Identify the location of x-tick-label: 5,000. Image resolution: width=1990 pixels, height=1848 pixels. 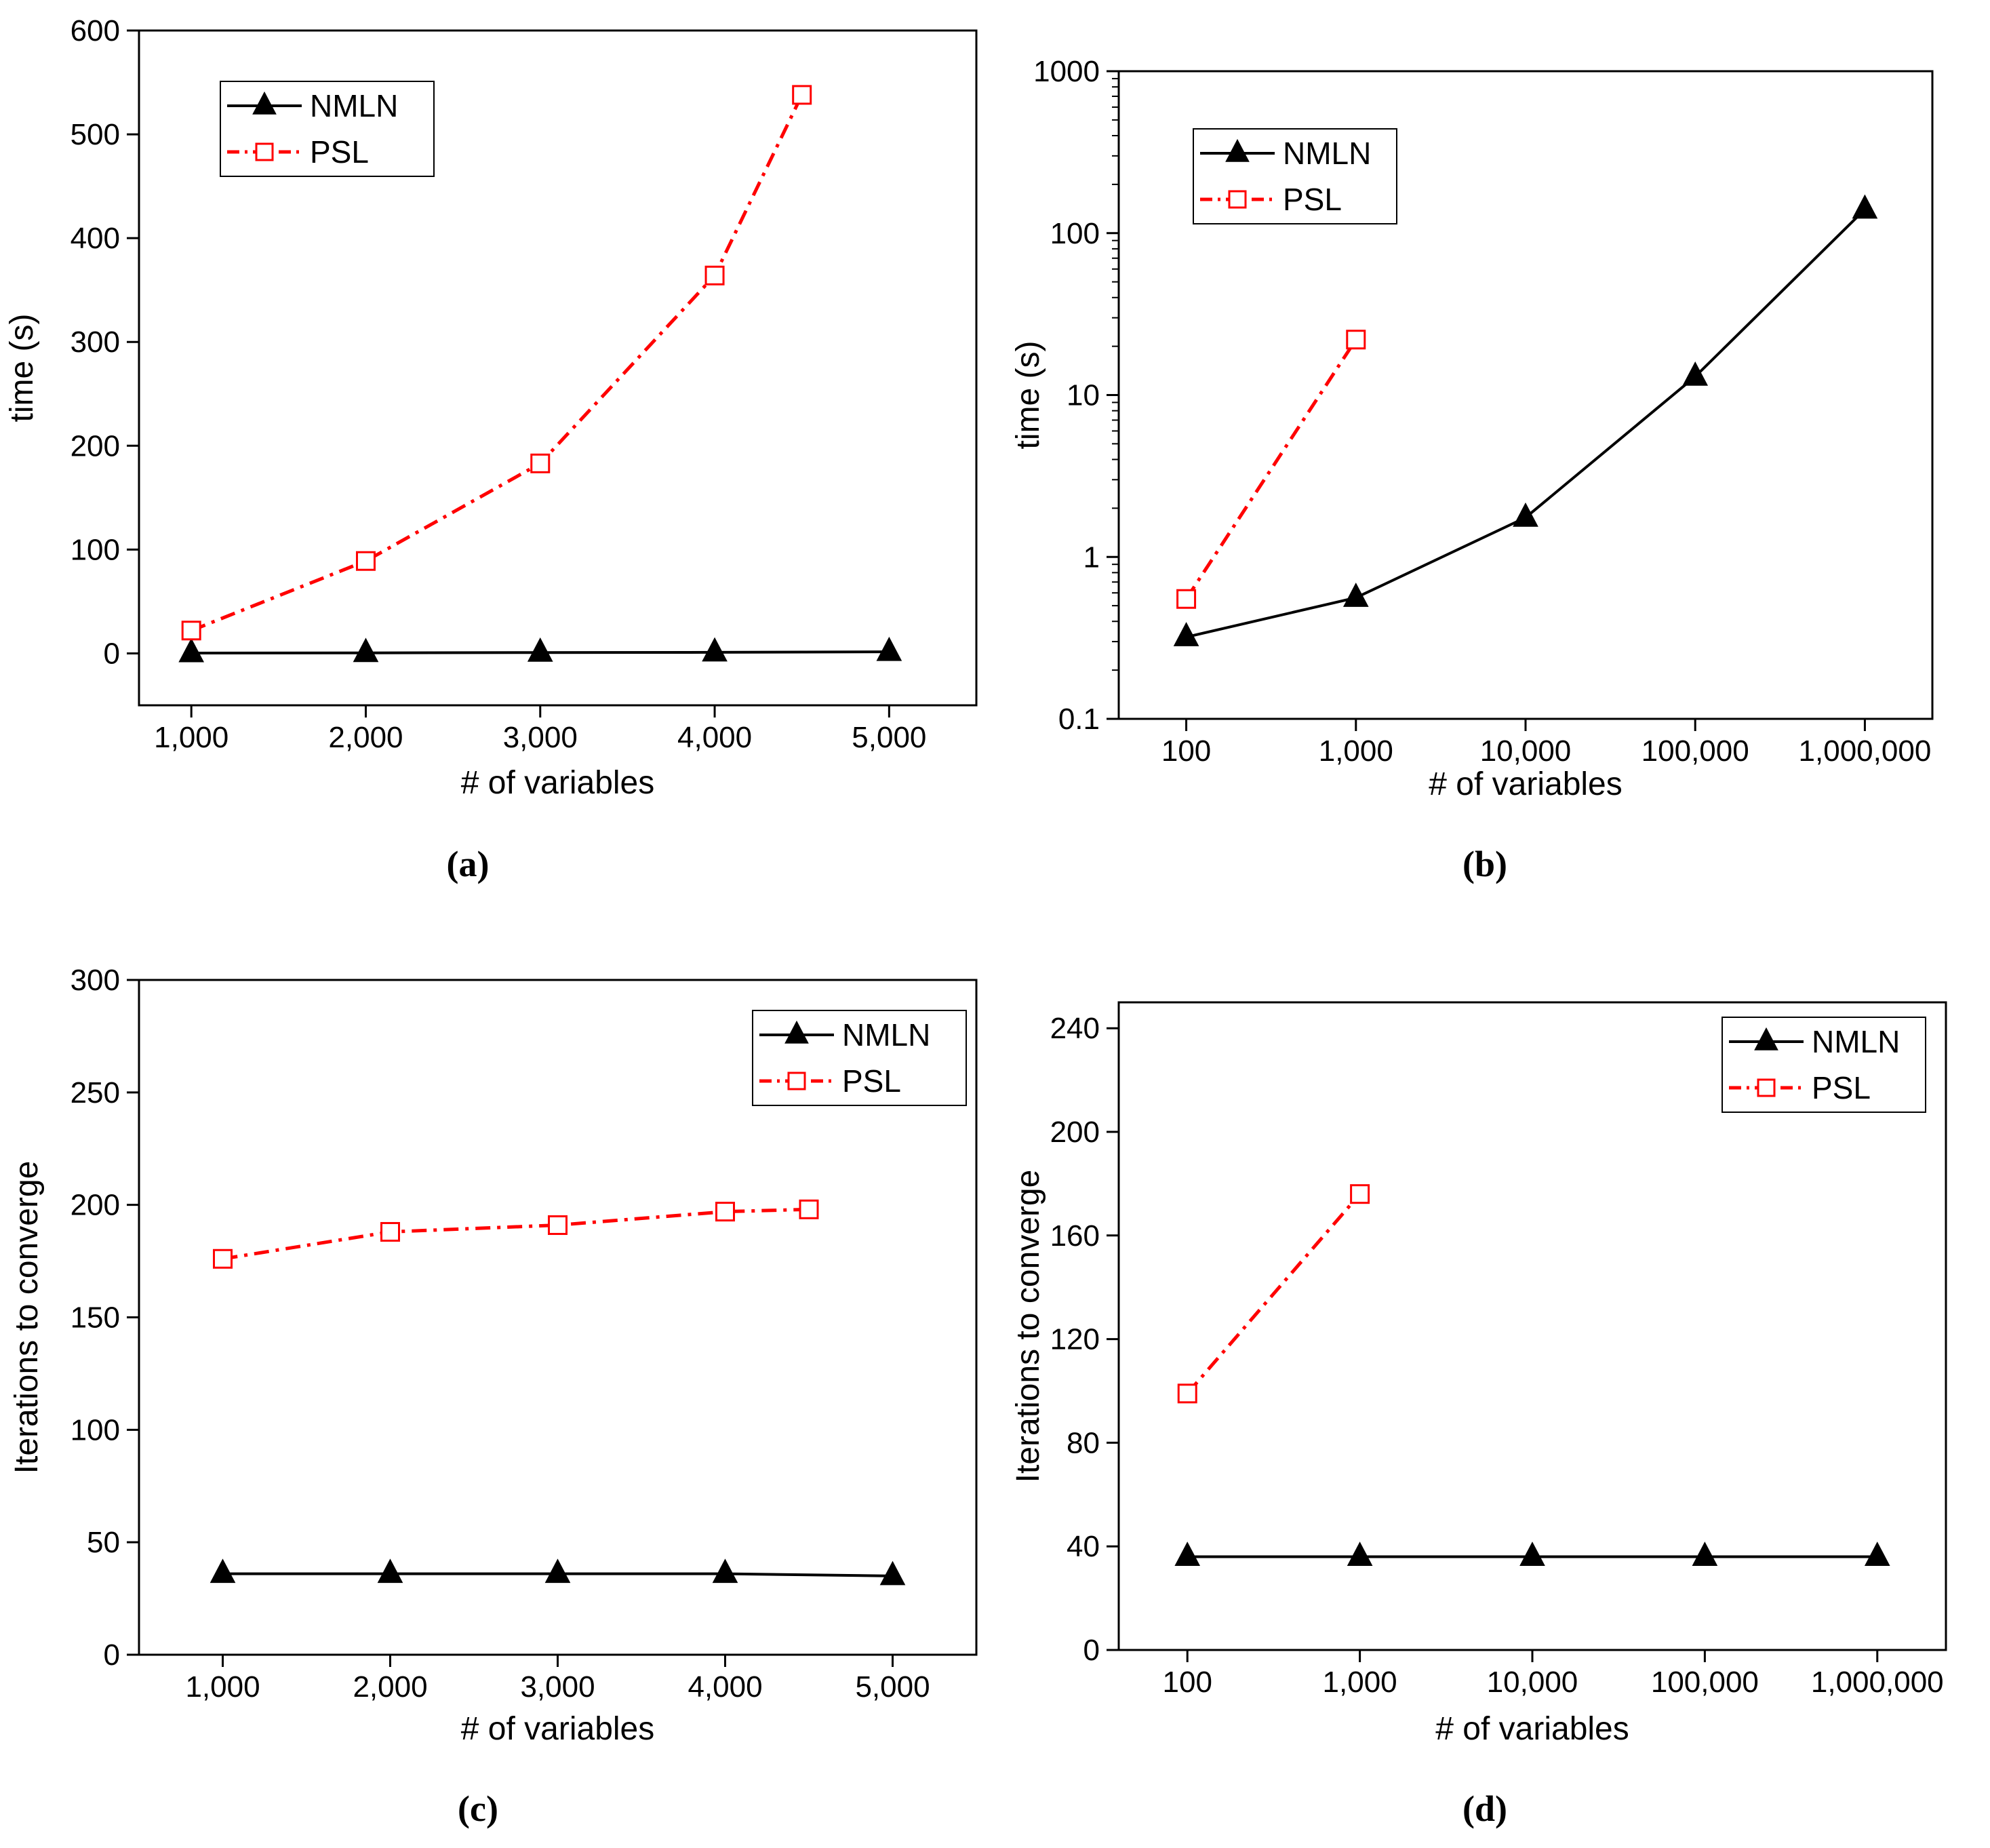
(892, 1687).